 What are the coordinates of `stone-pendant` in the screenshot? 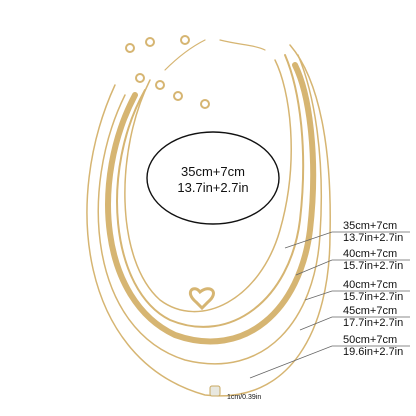 It's located at (215, 391).